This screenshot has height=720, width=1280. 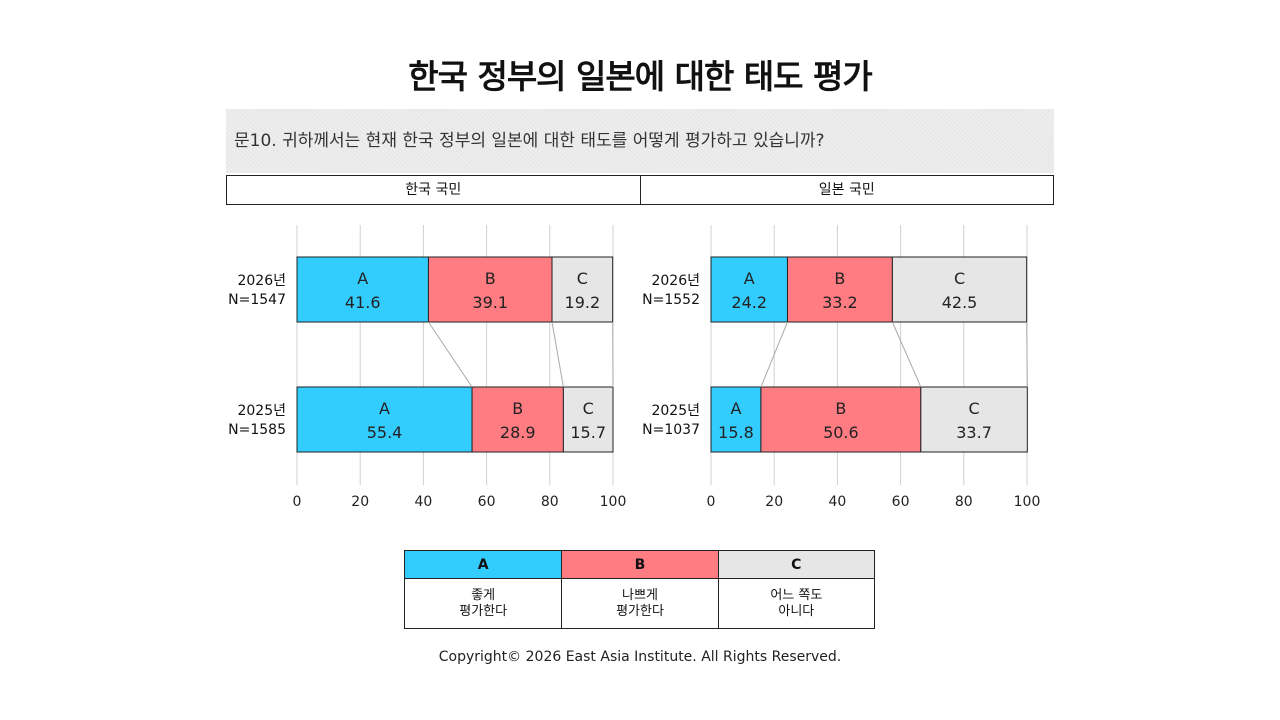 What do you see at coordinates (385, 432) in the screenshot?
I see `bar-value-label: 55.4` at bounding box center [385, 432].